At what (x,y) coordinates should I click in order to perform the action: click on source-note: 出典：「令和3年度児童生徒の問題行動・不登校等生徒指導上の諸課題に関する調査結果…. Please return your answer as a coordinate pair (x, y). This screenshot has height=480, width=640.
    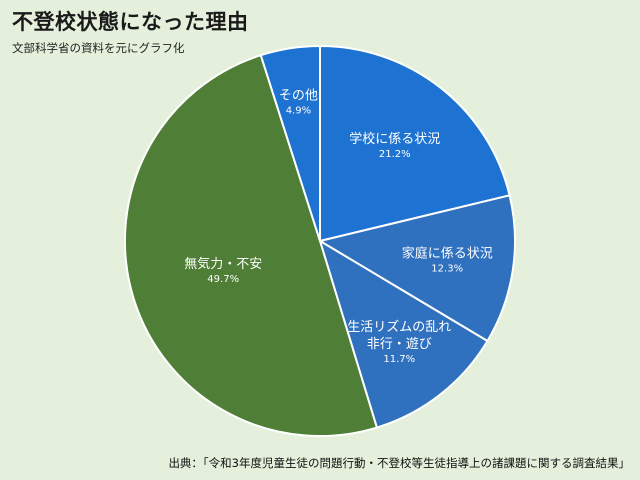
    Looking at the image, I should click on (399, 463).